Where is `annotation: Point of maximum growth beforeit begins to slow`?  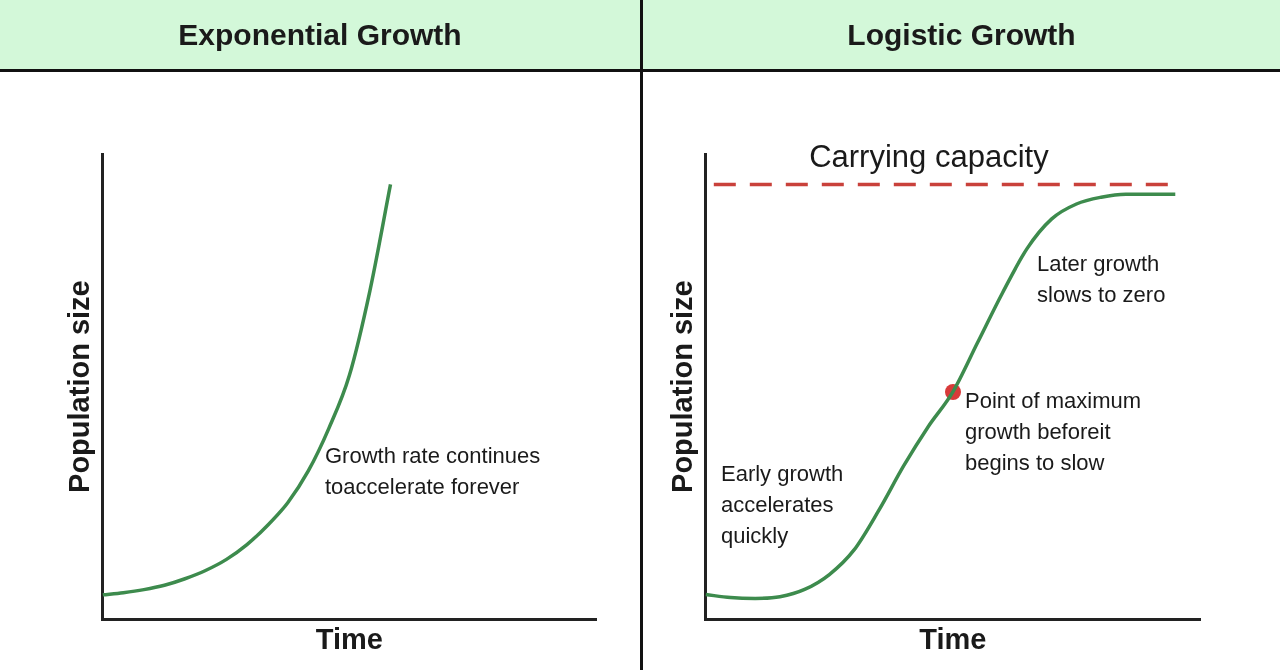 annotation: Point of maximum growth beforeit begins to slow is located at coordinates (1054, 432).